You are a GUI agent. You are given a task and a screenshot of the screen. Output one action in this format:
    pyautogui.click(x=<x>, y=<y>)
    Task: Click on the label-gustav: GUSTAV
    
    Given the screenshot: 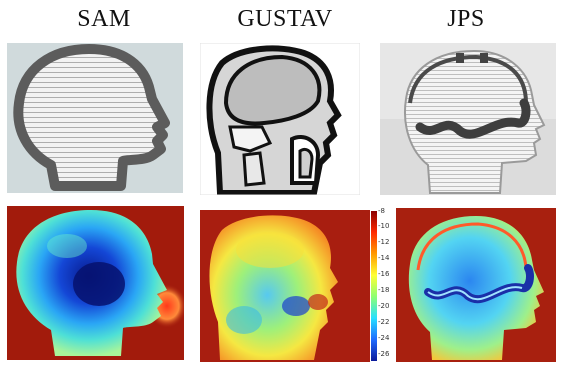 What is the action you would take?
    pyautogui.click(x=285, y=19)
    